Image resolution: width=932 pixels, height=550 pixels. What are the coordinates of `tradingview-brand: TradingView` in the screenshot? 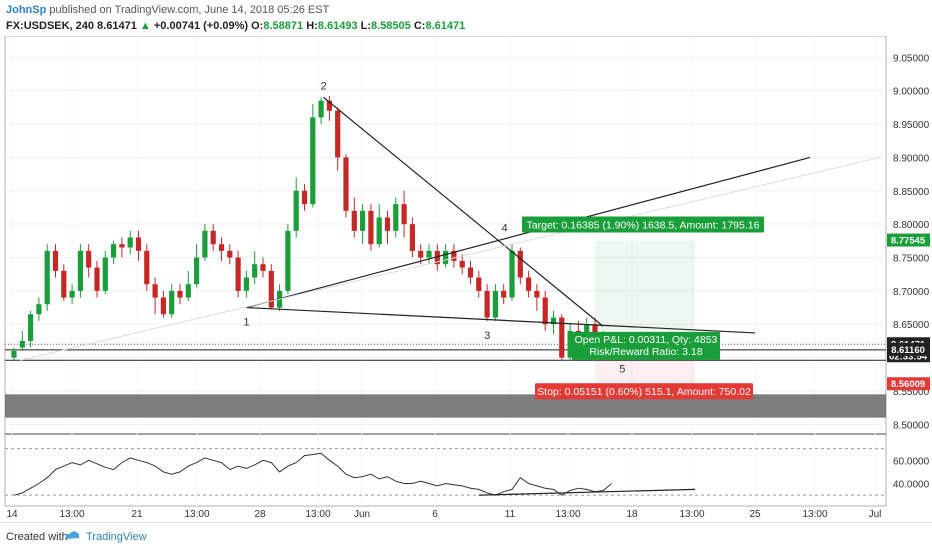 It's located at (116, 537).